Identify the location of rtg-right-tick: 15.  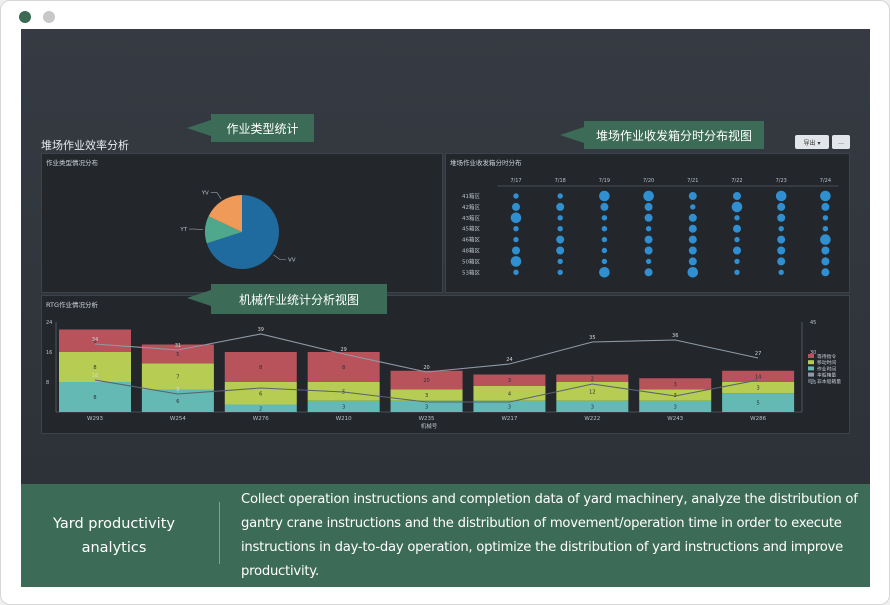
(813, 383).